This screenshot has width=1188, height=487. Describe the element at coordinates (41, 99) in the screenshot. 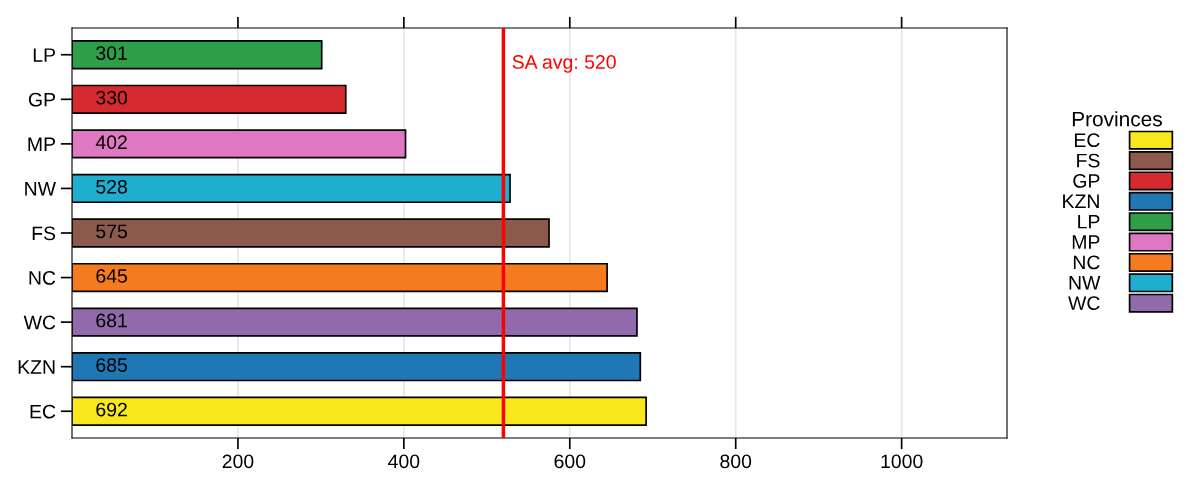

I see `y-tick-label: GP` at that location.